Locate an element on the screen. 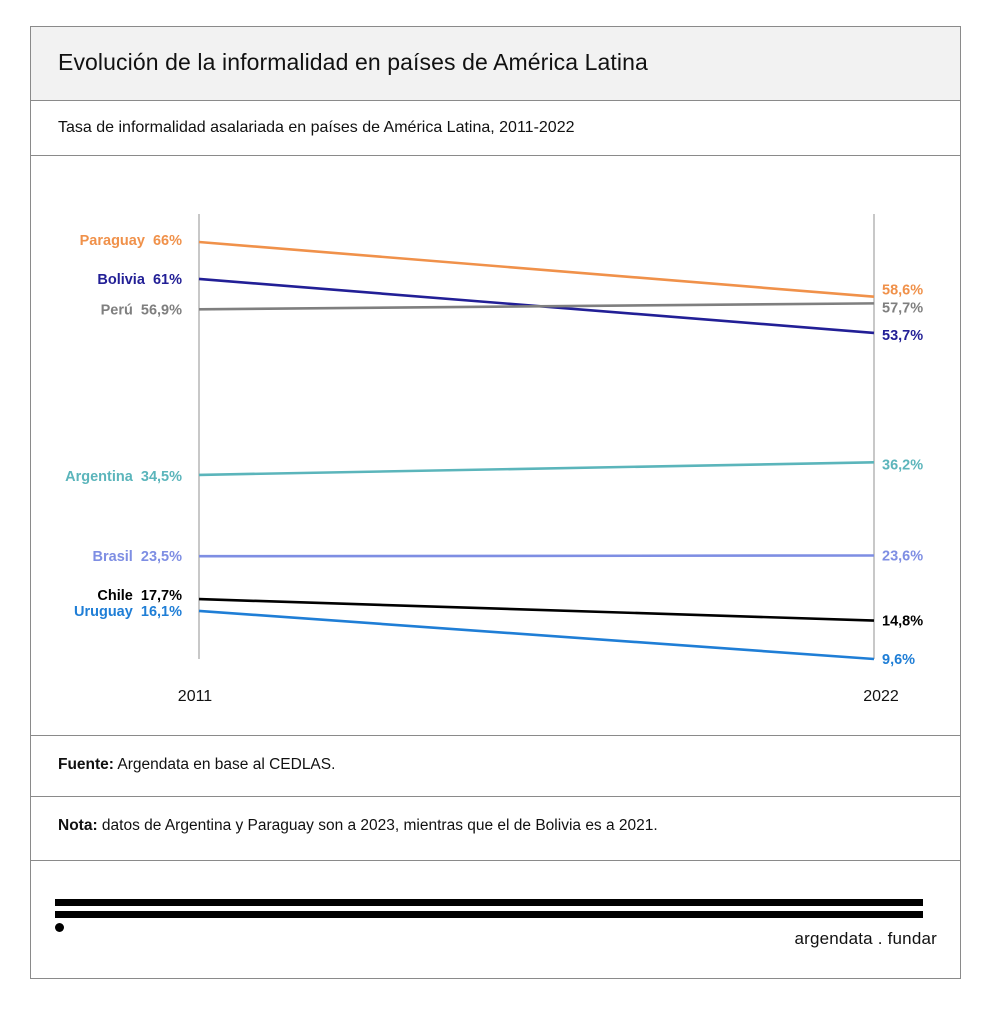 This screenshot has height=1011, width=992. start-label-chile: Chile 17,7% is located at coordinates (139, 596).